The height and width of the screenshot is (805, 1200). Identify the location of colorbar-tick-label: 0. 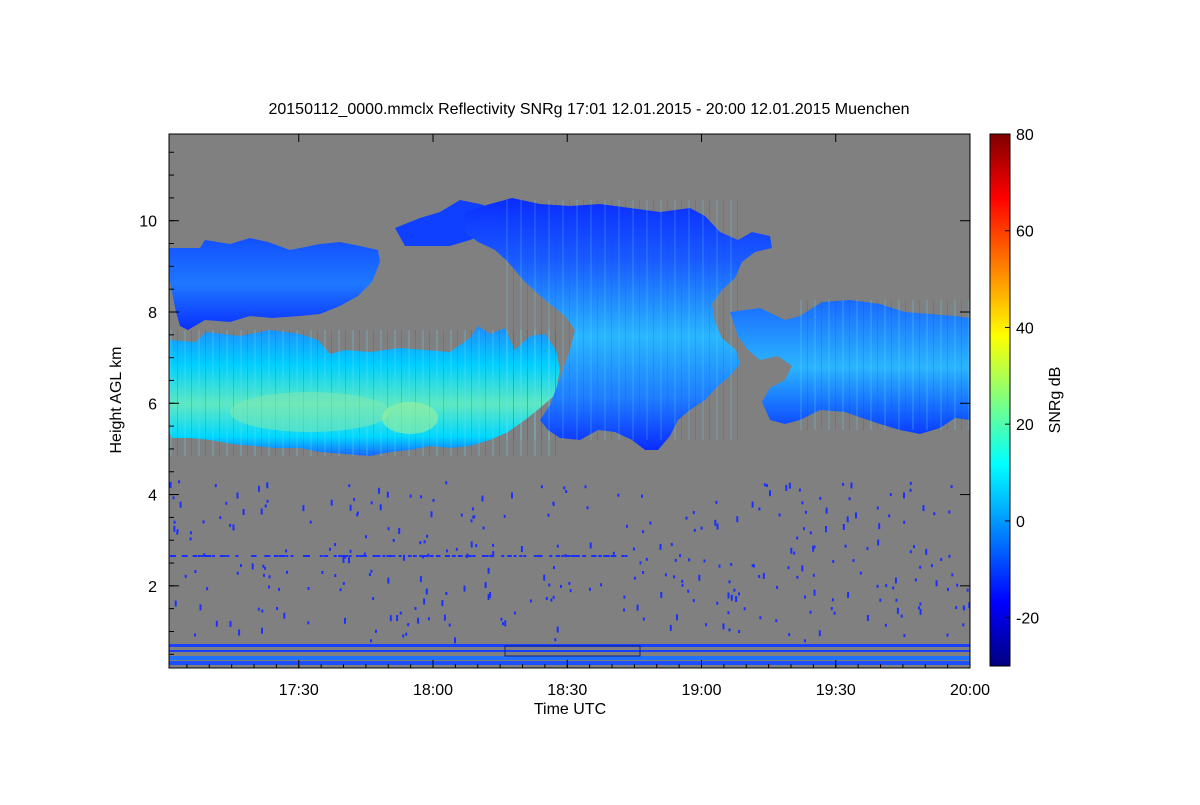
(1020, 522).